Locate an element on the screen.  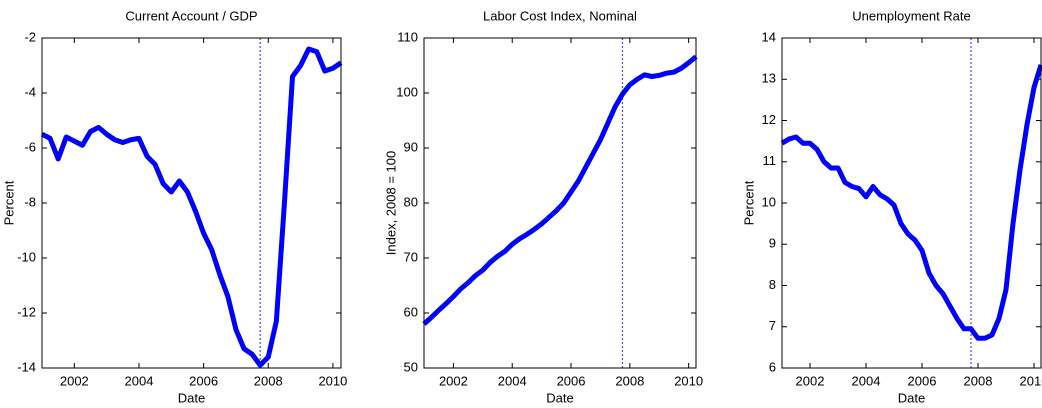
y-tick-label: 60 is located at coordinates (411, 311).